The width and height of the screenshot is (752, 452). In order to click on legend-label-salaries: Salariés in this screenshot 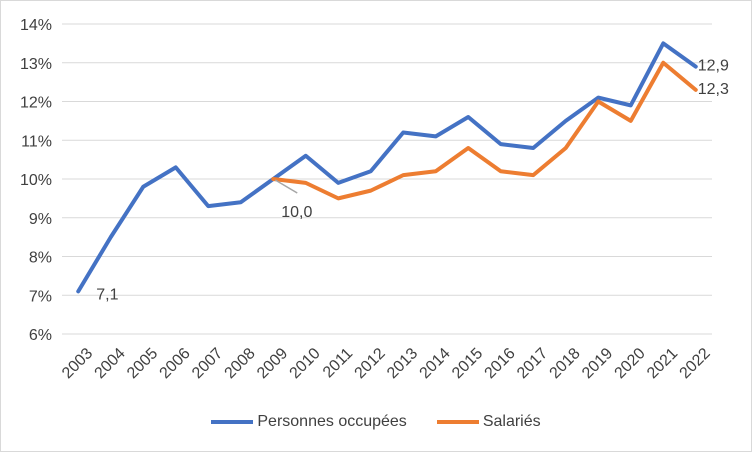, I will do `click(511, 421)`.